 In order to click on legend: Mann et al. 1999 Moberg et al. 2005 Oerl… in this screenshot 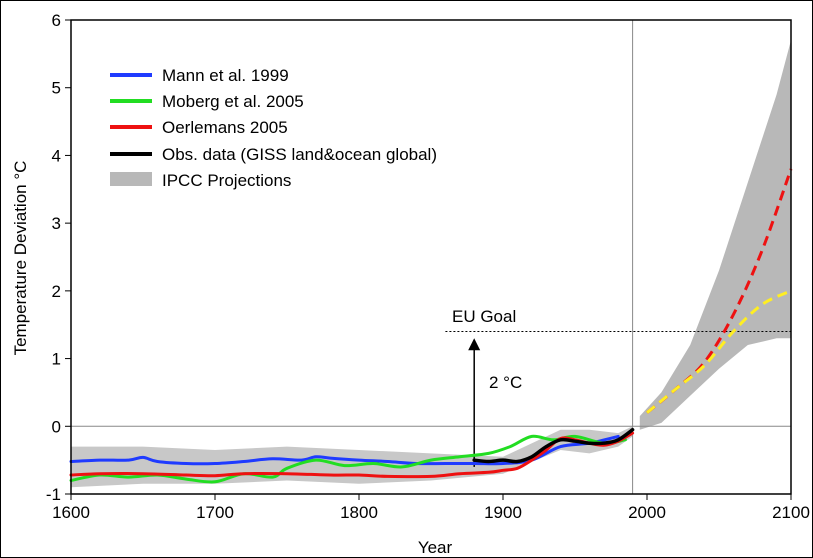, I will do `click(273, 128)`.